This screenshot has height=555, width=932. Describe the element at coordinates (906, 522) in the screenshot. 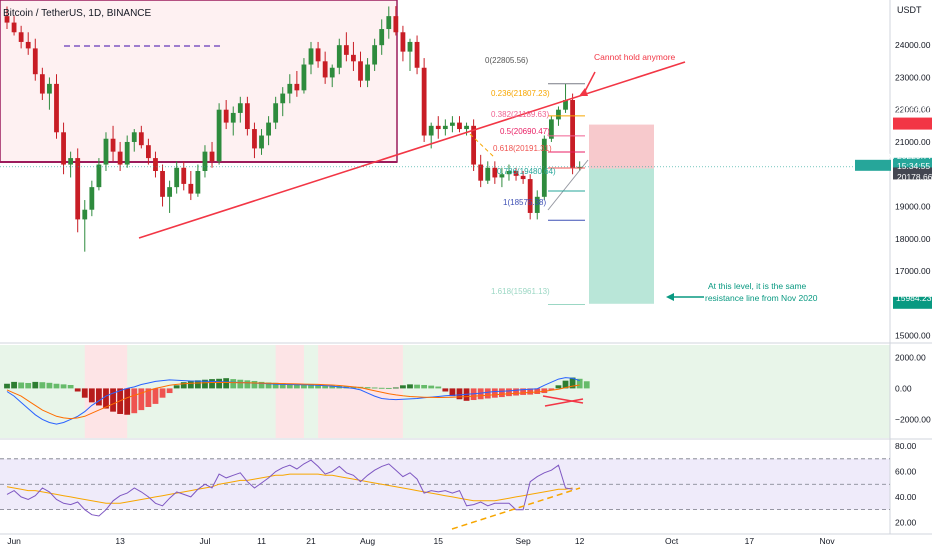

I see `rsi-tick-label-3: 20.00` at that location.